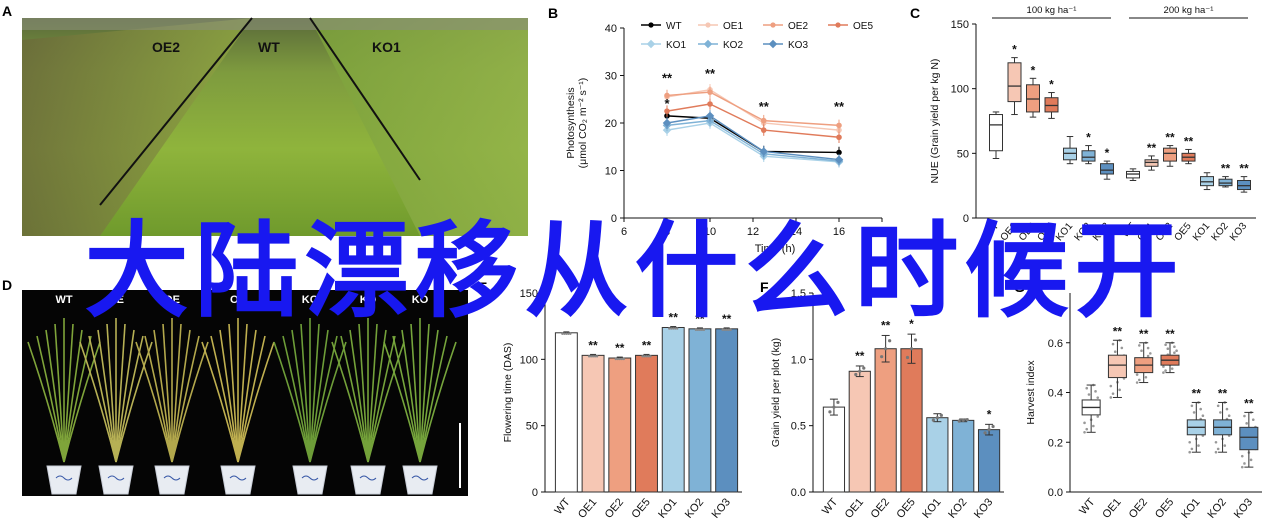 The image size is (1269, 527). What do you see at coordinates (640, 508) in the screenshot?
I see `x-tick-label: OE5` at bounding box center [640, 508].